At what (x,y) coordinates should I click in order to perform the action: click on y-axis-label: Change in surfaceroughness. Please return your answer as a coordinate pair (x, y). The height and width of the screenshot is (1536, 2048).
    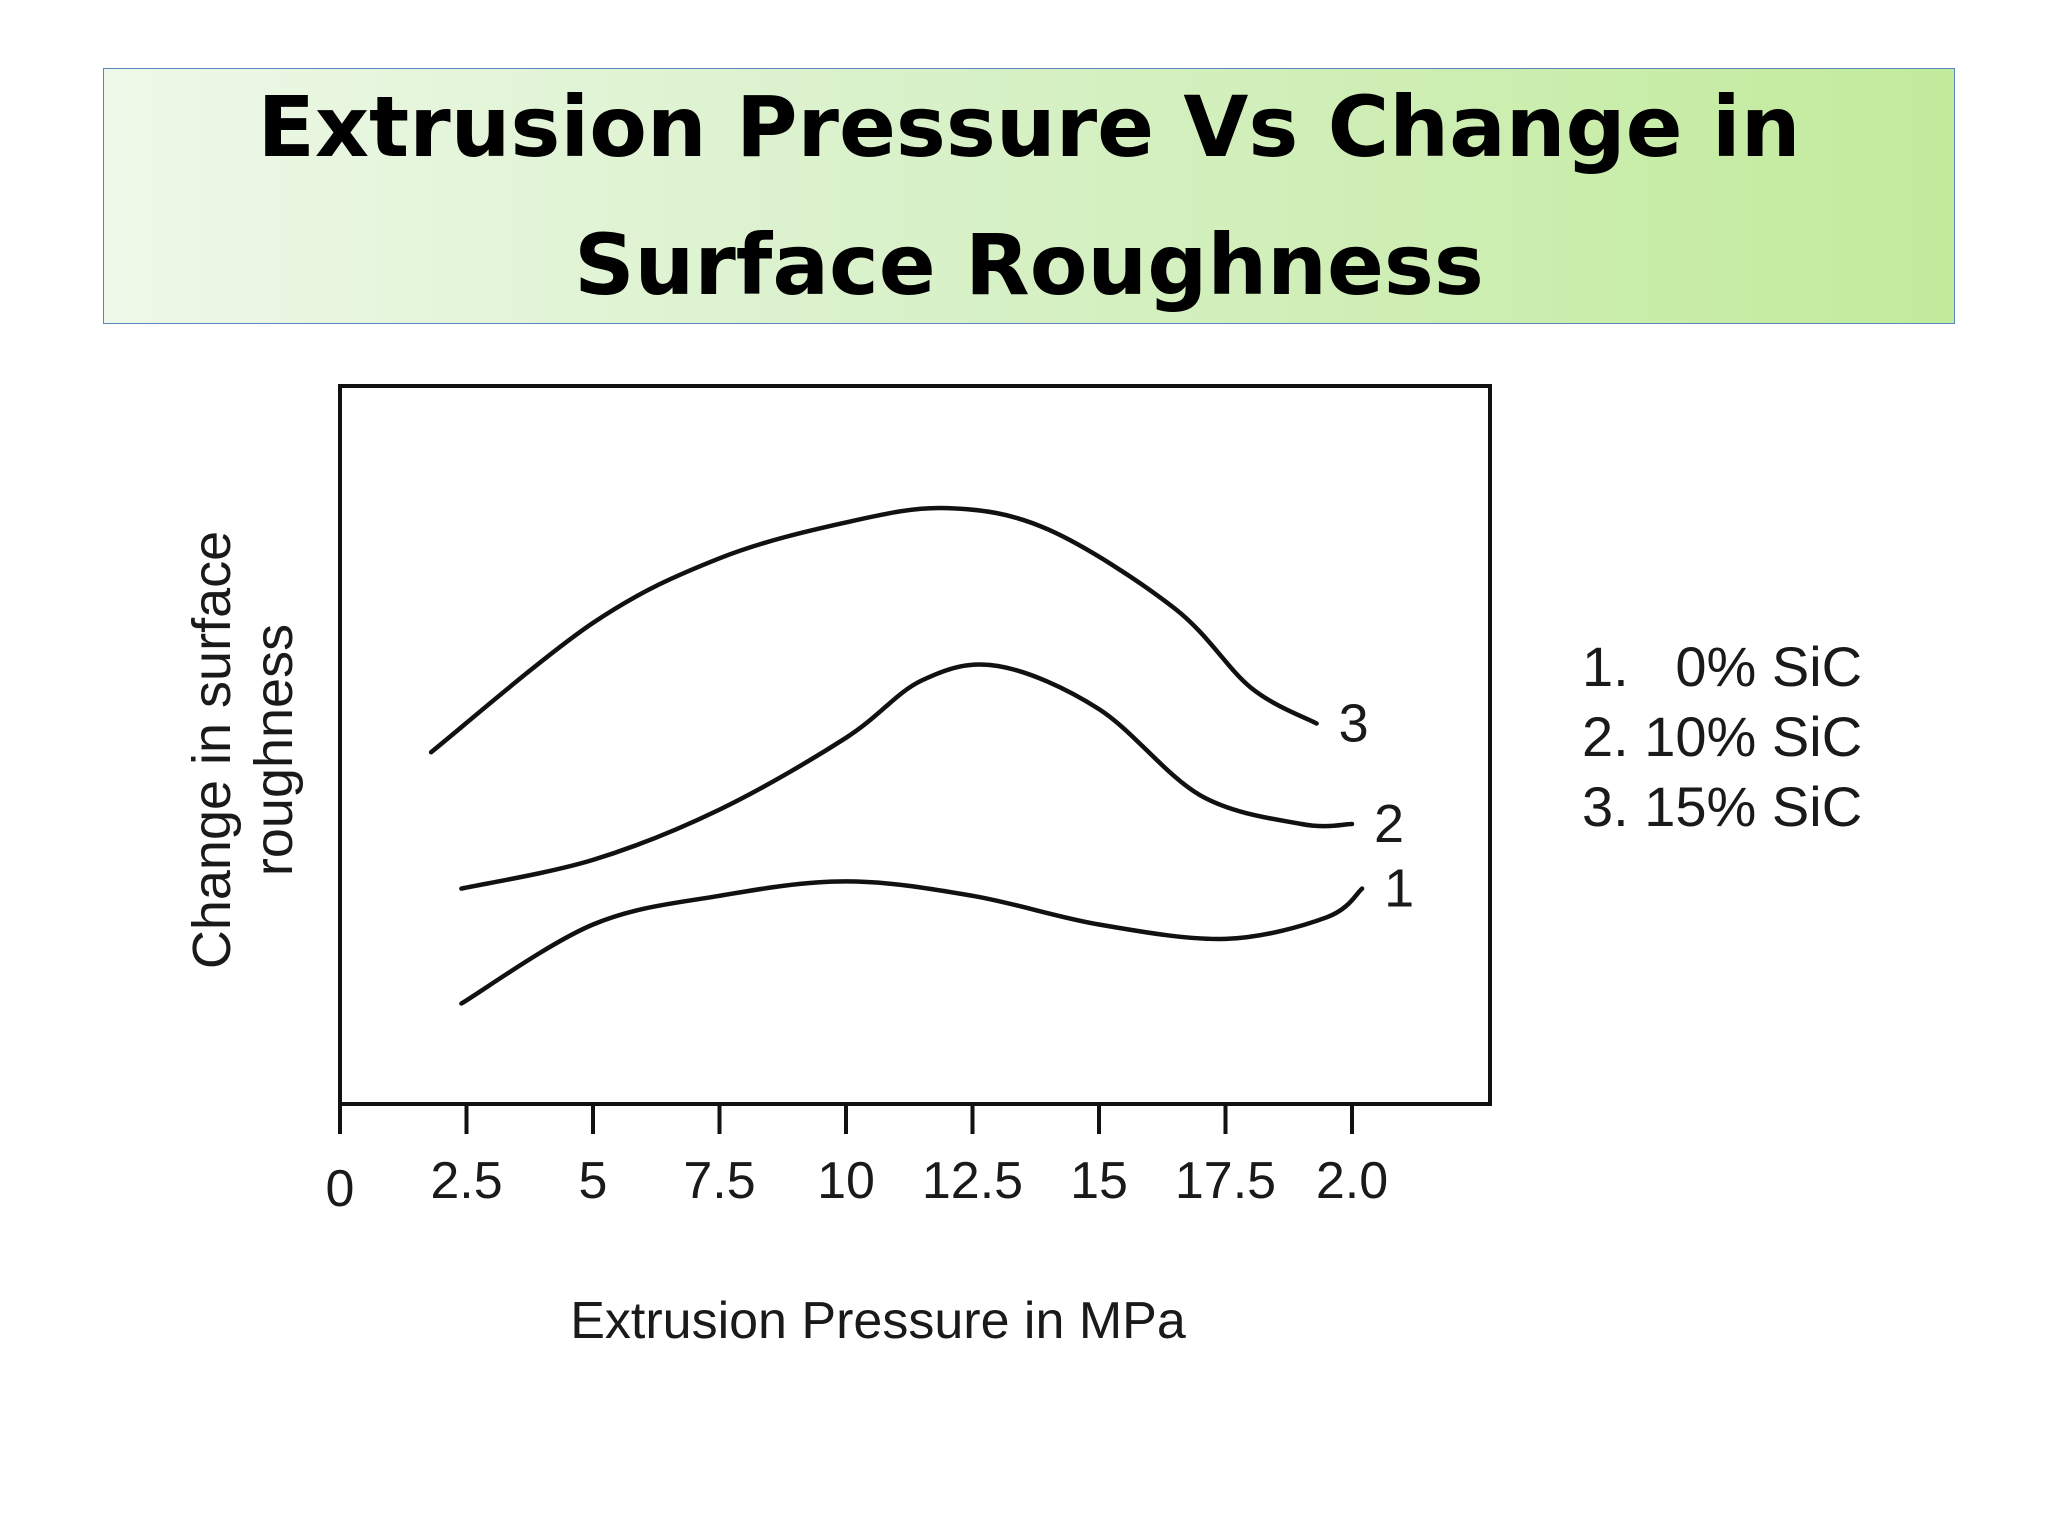
    Looking at the image, I should click on (243, 750).